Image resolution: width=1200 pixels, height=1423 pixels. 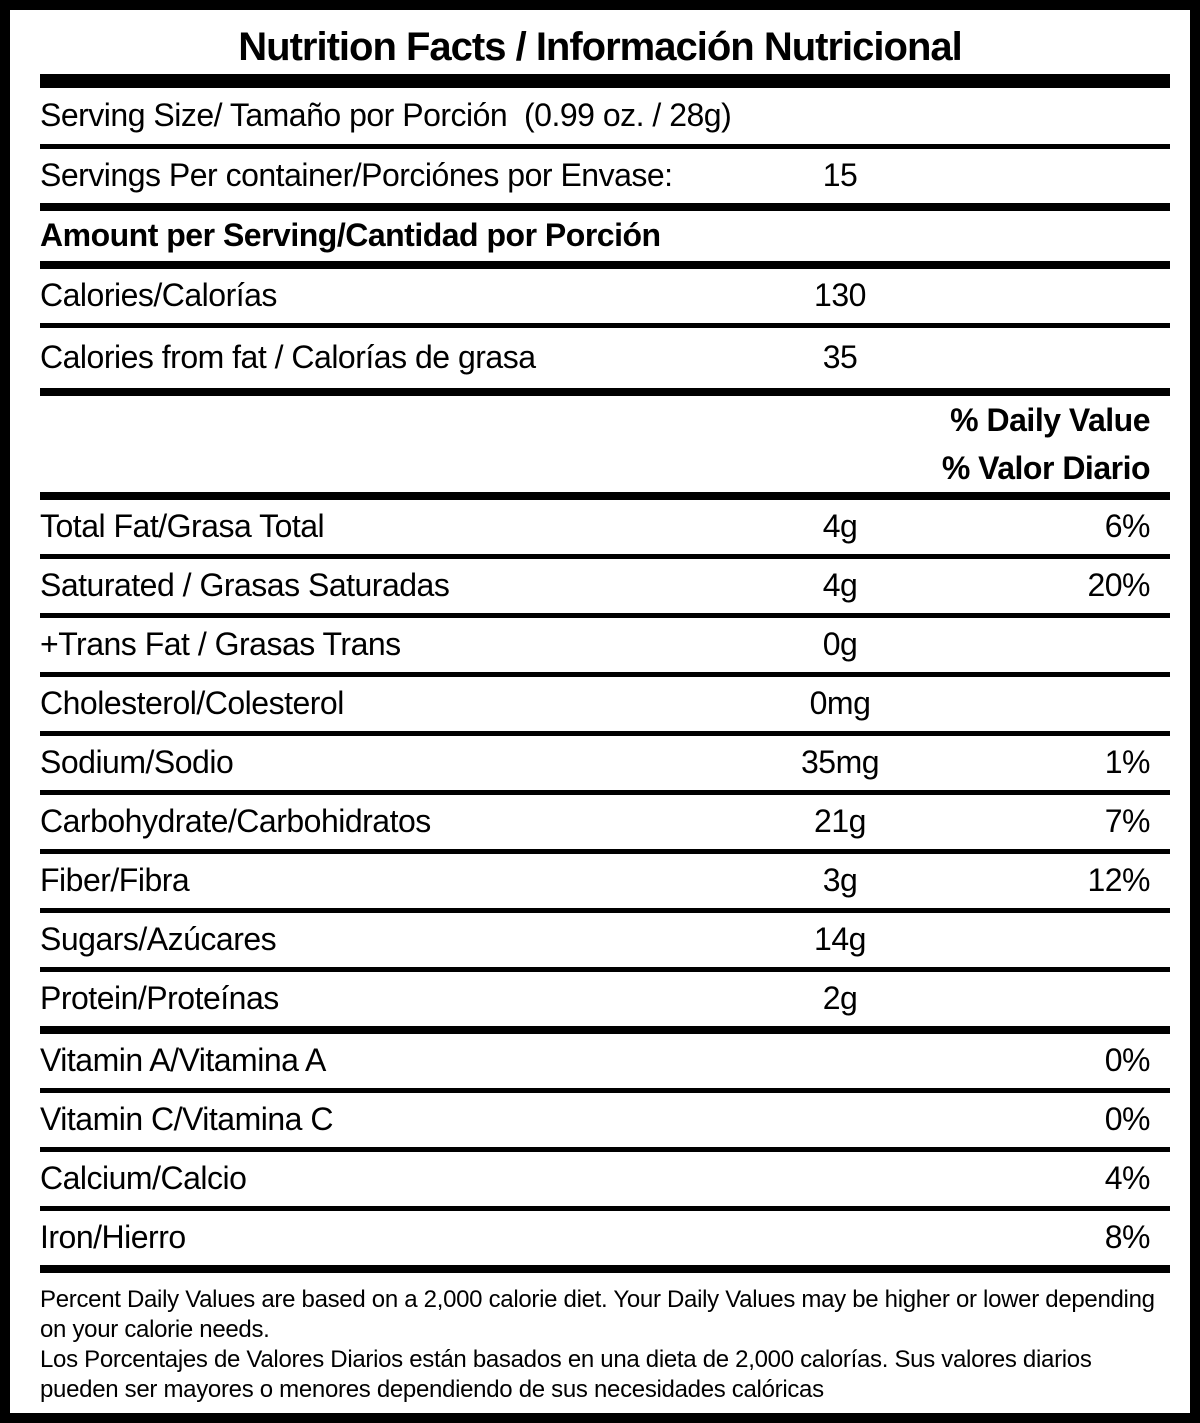 I want to click on nutrient-label: Sugars/Azúcares, so click(x=158, y=939).